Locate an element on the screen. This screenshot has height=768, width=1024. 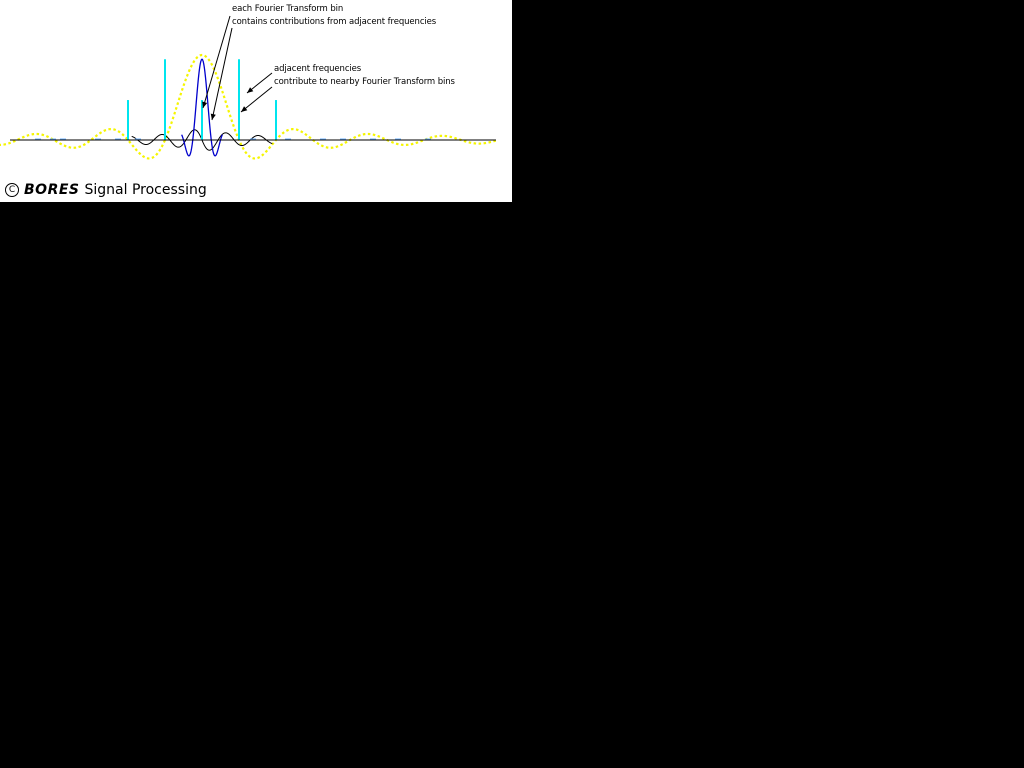
blue-main-lobe is located at coordinates (202, 107).